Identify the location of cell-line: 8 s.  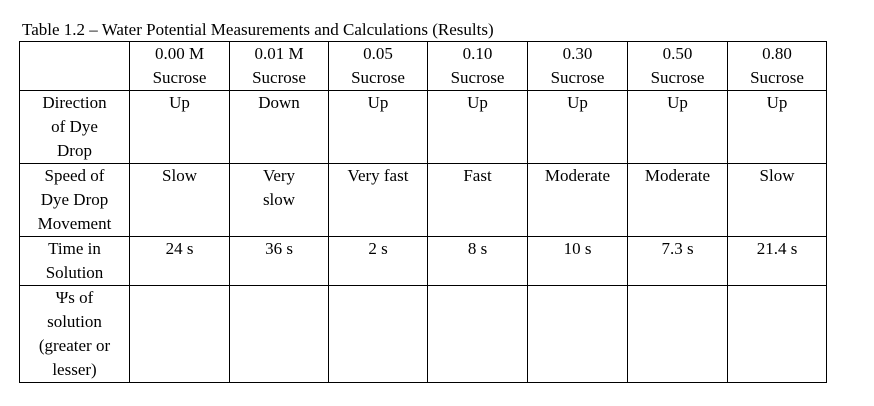
(477, 248).